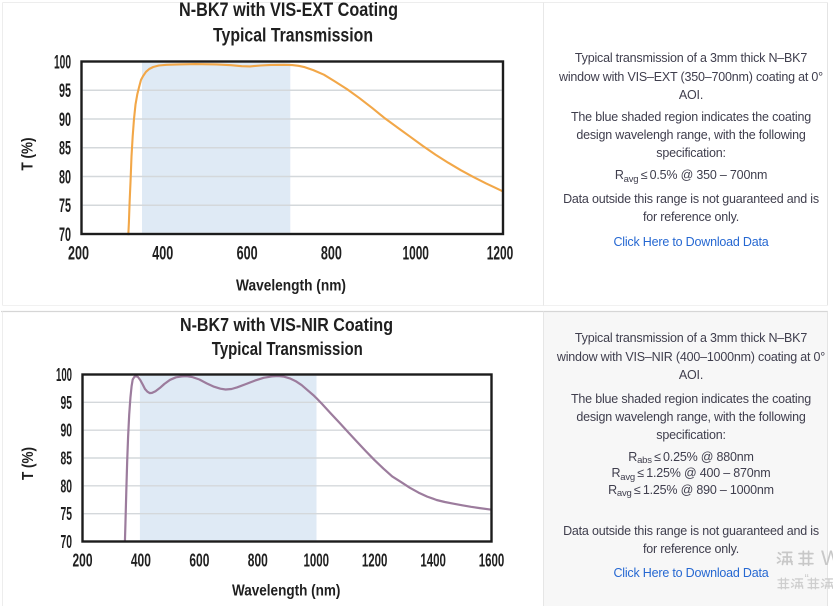 The height and width of the screenshot is (606, 833). I want to click on svg-text: N-BK7 with VIS-EXT Coating, so click(288, 10).